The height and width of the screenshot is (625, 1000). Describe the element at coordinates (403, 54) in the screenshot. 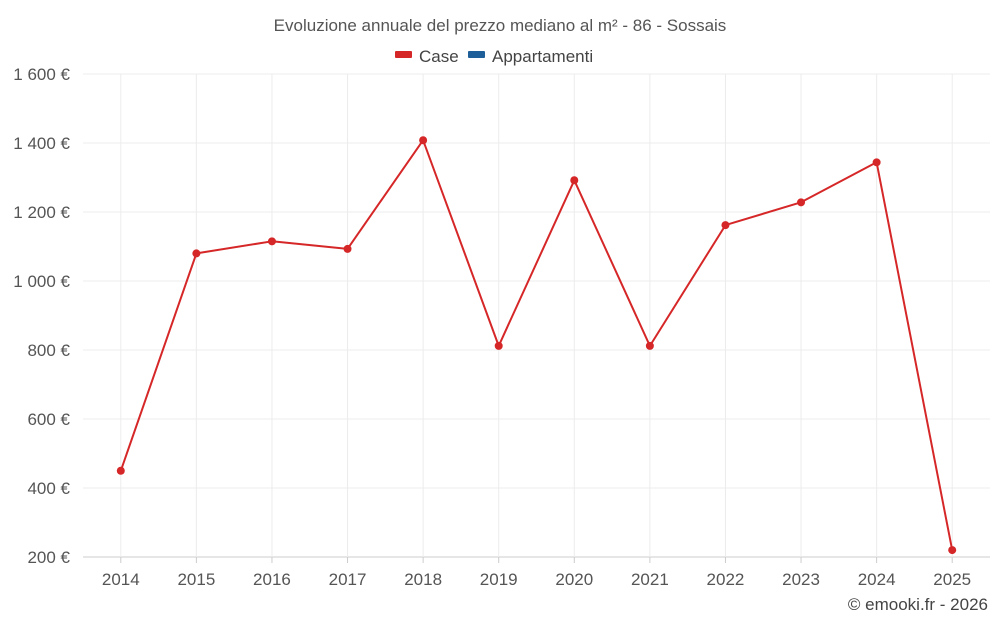

I see `legend-swatch-case` at that location.